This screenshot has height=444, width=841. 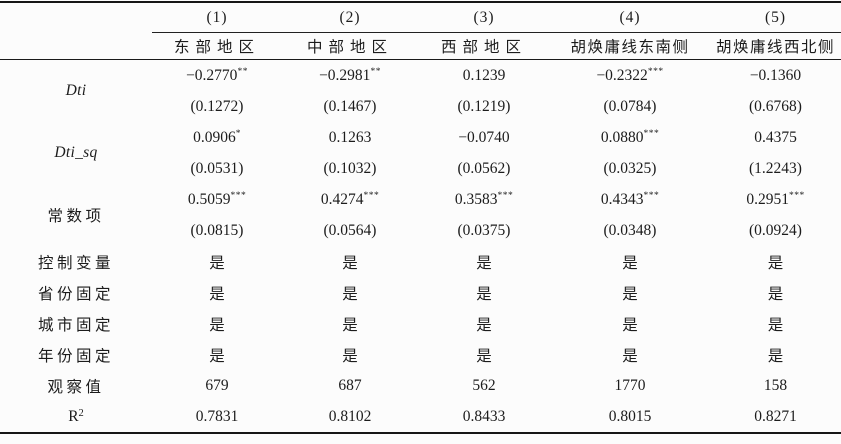 What do you see at coordinates (775, 416) in the screenshot?
I see `cell: 0.8271` at bounding box center [775, 416].